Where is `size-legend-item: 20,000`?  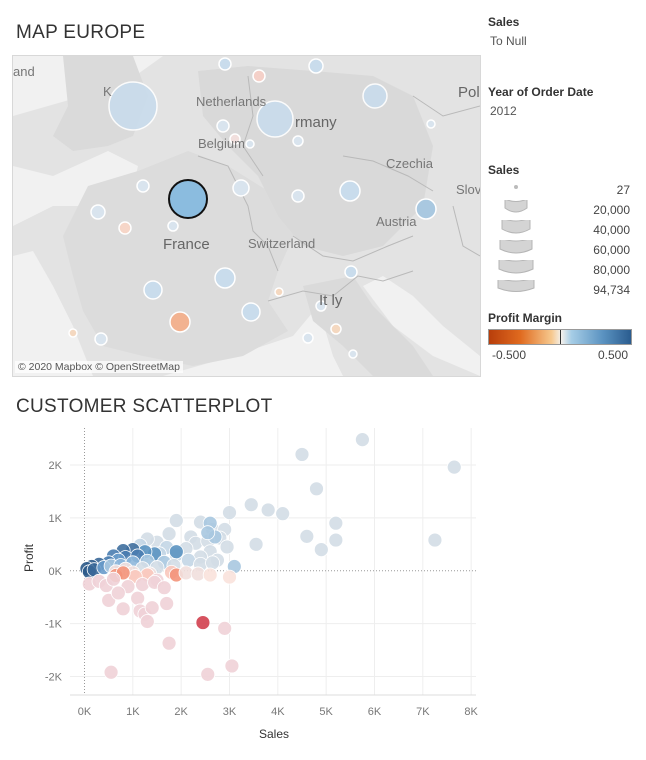 size-legend-item: 20,000 is located at coordinates (563, 210).